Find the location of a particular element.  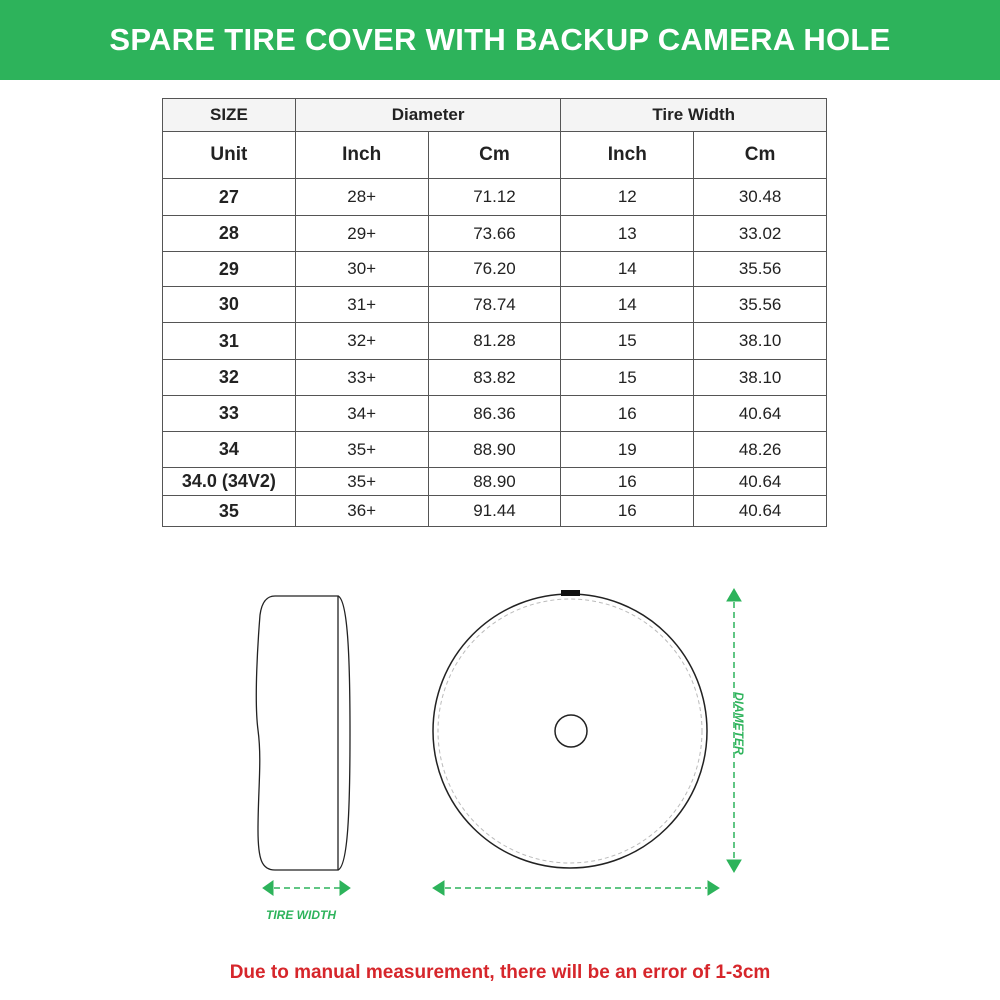

header-width-inch: Inch is located at coordinates (627, 155).